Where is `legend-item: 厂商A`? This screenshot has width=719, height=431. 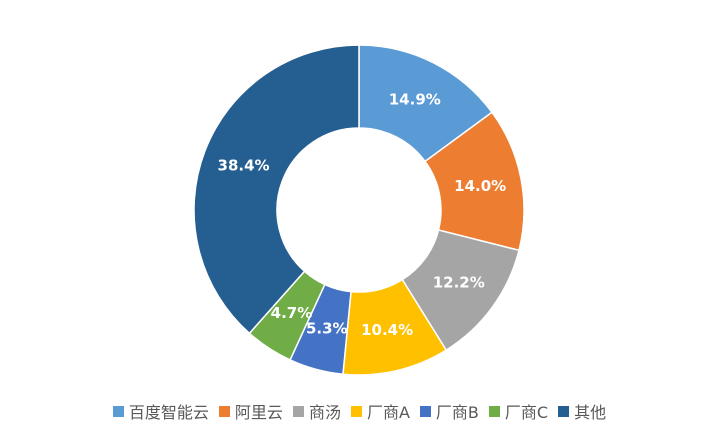
legend-item: 厂商A is located at coordinates (380, 411).